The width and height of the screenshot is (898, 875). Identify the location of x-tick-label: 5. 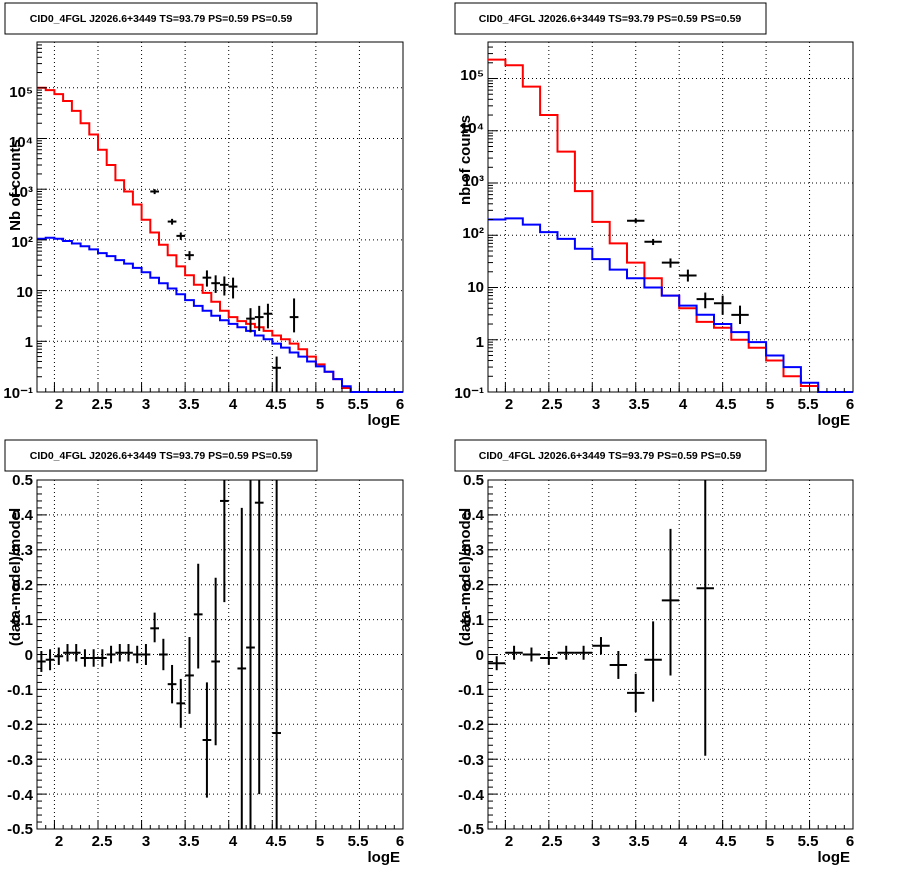
(770, 404).